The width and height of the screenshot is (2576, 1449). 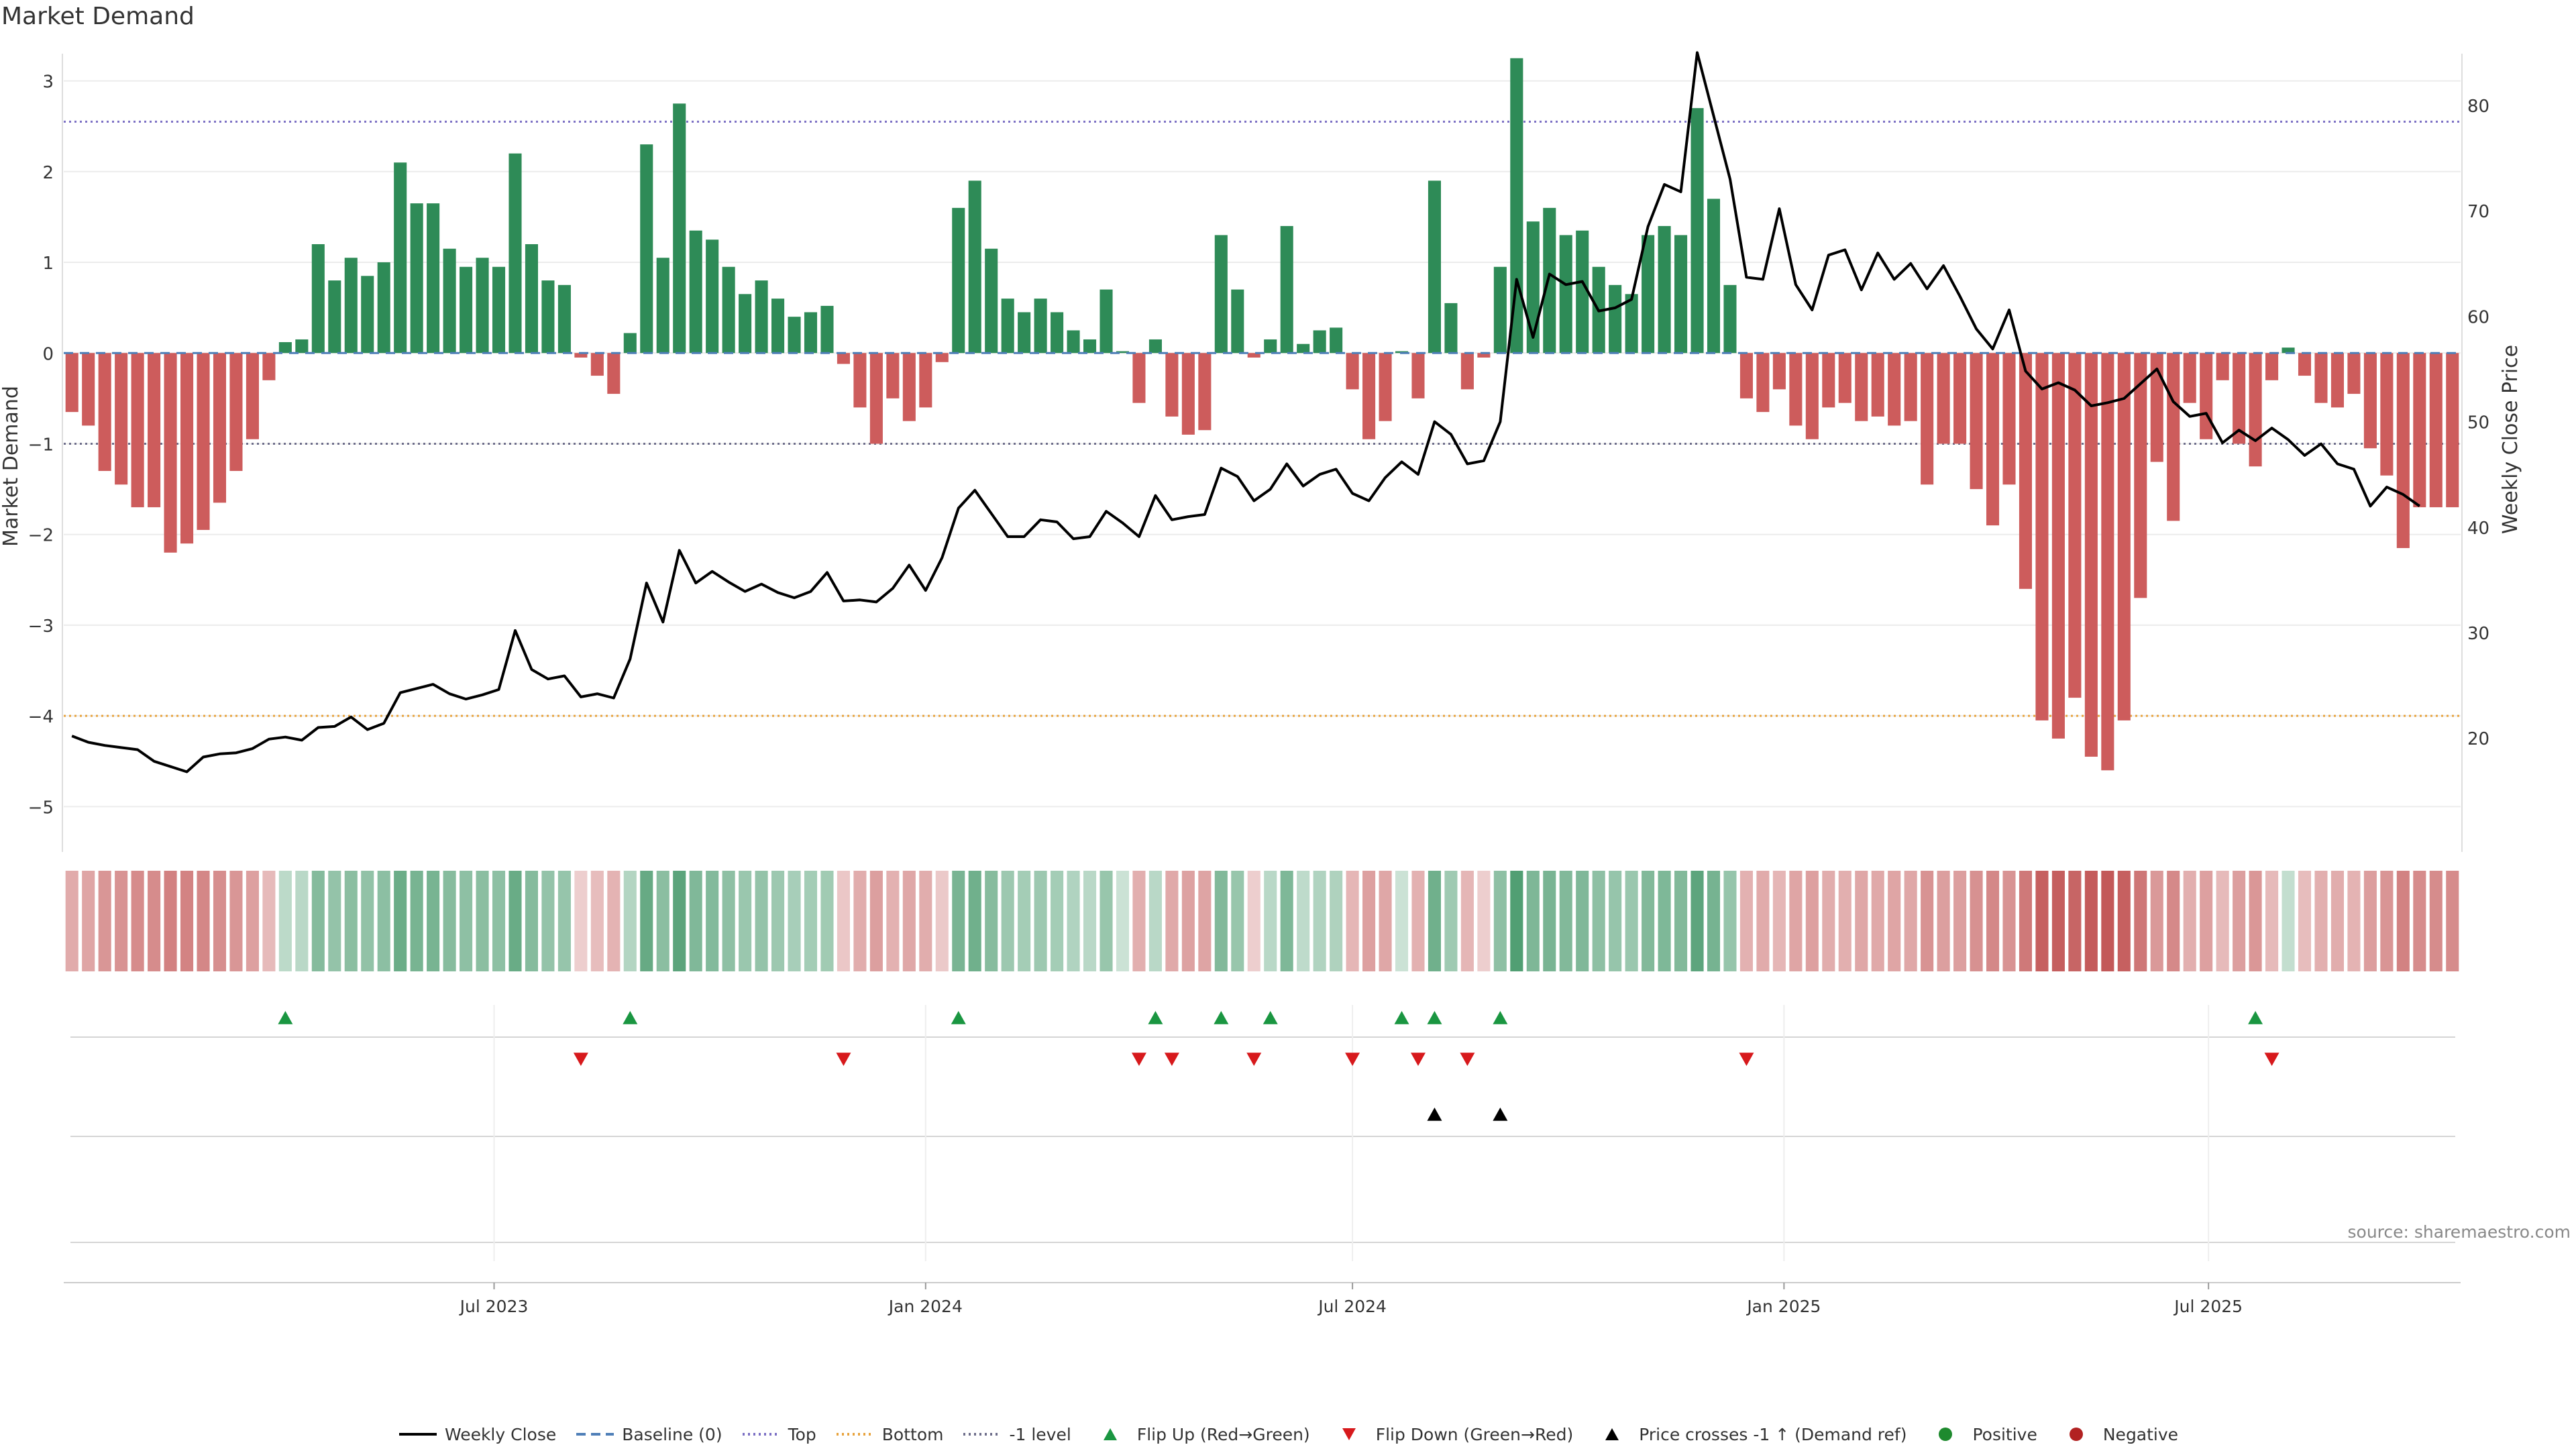 I want to click on legend-symbol-dotted-gray, so click(x=982, y=1434).